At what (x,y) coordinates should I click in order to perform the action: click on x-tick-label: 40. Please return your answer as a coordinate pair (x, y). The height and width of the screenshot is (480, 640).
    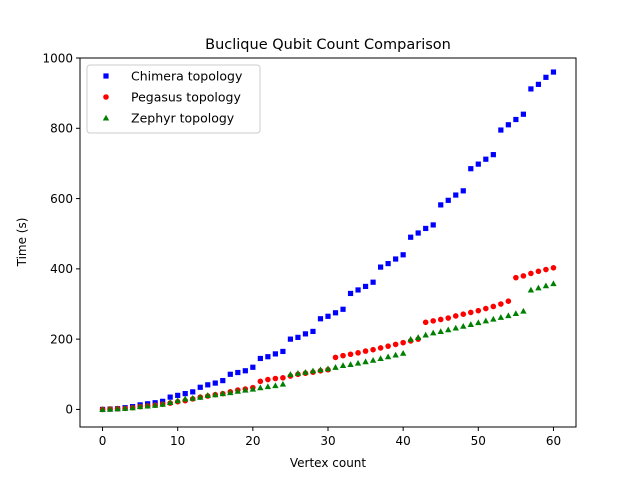
    Looking at the image, I should click on (403, 441).